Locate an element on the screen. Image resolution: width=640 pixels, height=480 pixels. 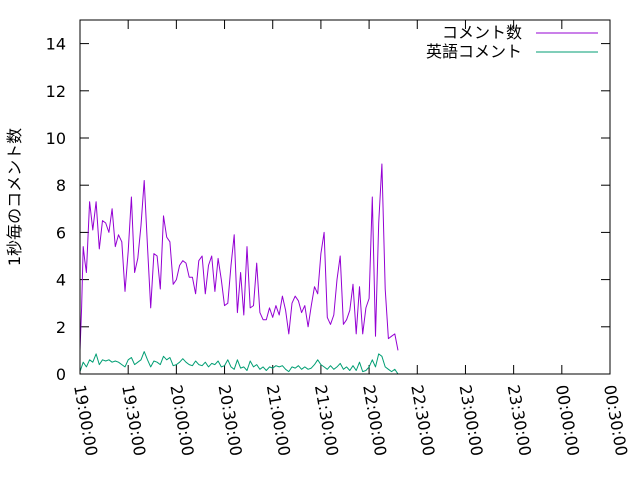
y-axis-label: 1秒毎のコメント数 is located at coordinates (14, 197).